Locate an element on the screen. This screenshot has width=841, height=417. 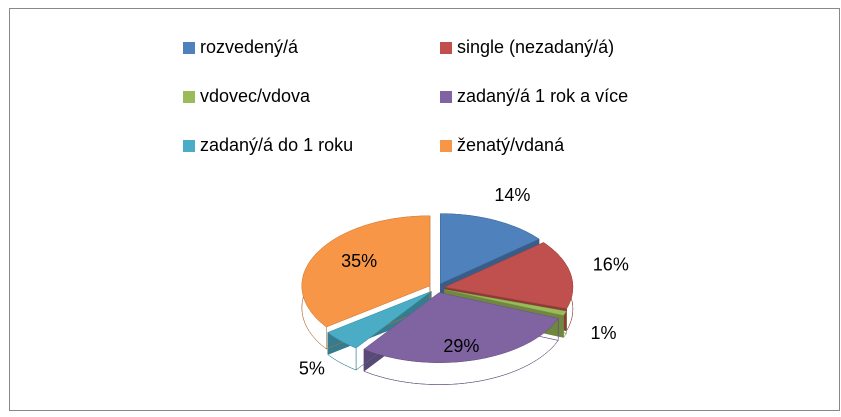
legend-label: single (nezadaný/á) is located at coordinates (535, 47).